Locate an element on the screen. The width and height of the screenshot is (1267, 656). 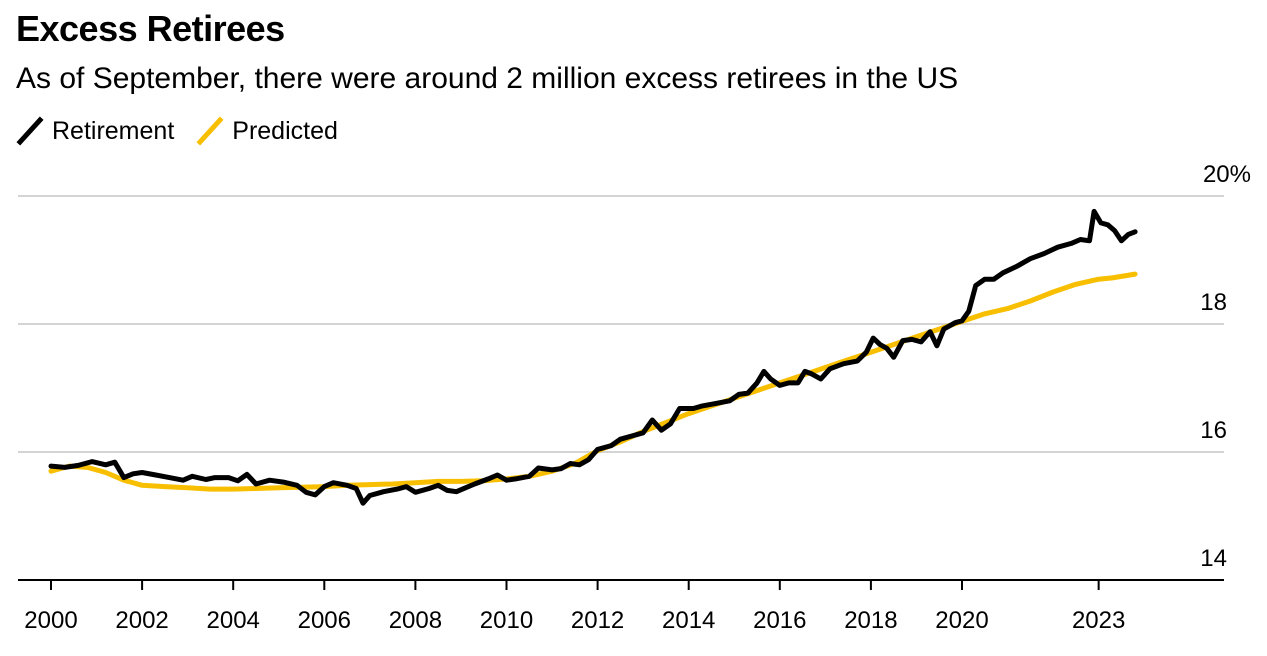
legend-label-retirement: Retirement is located at coordinates (113, 130).